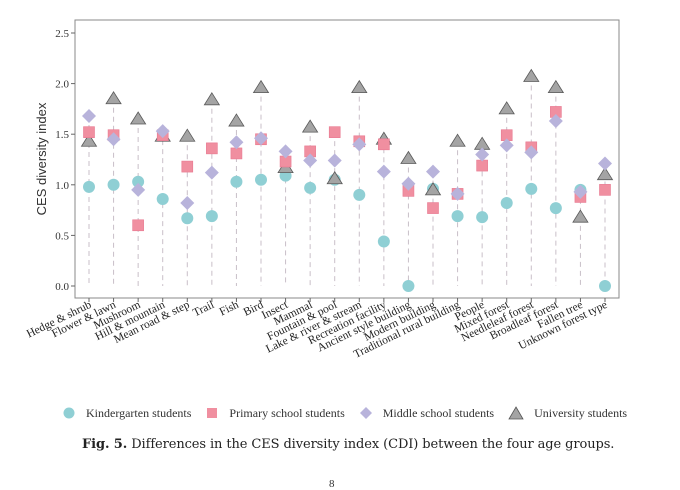  I want to click on legend-item-university: University students, so click(567, 413).